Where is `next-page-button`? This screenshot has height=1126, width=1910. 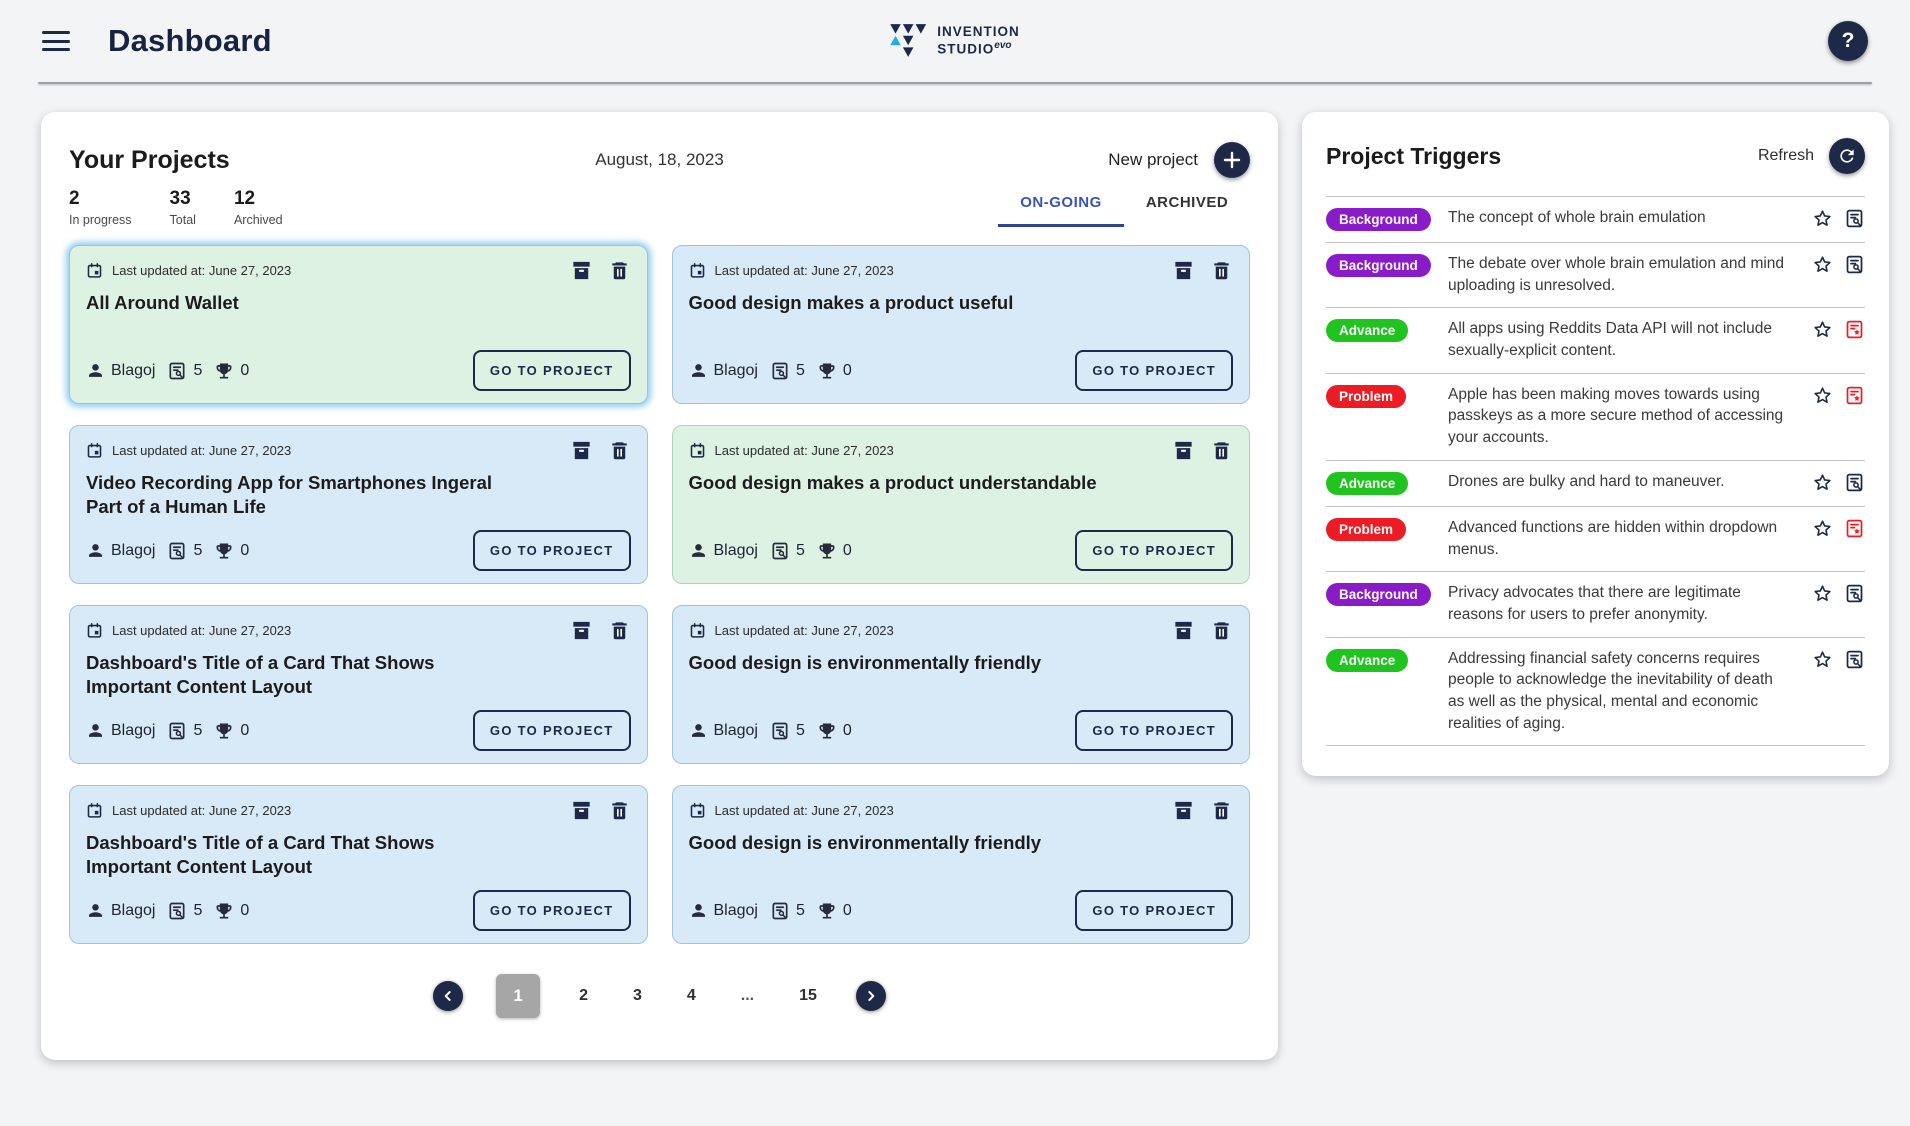
next-page-button is located at coordinates (870, 996).